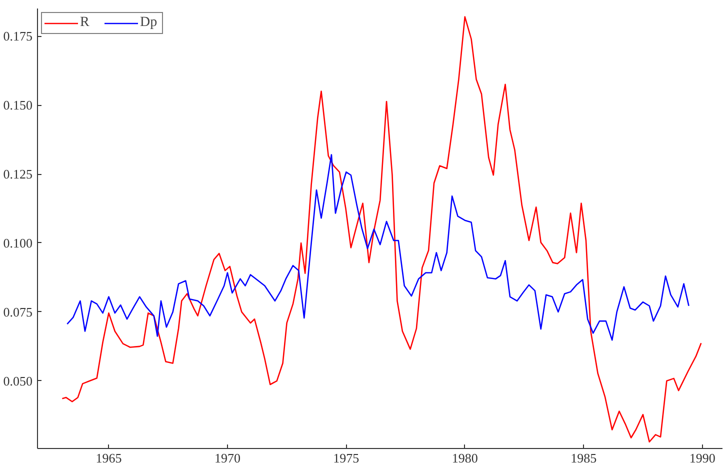  Describe the element at coordinates (583, 457) in the screenshot. I see `x-tick-label: 1985` at that location.